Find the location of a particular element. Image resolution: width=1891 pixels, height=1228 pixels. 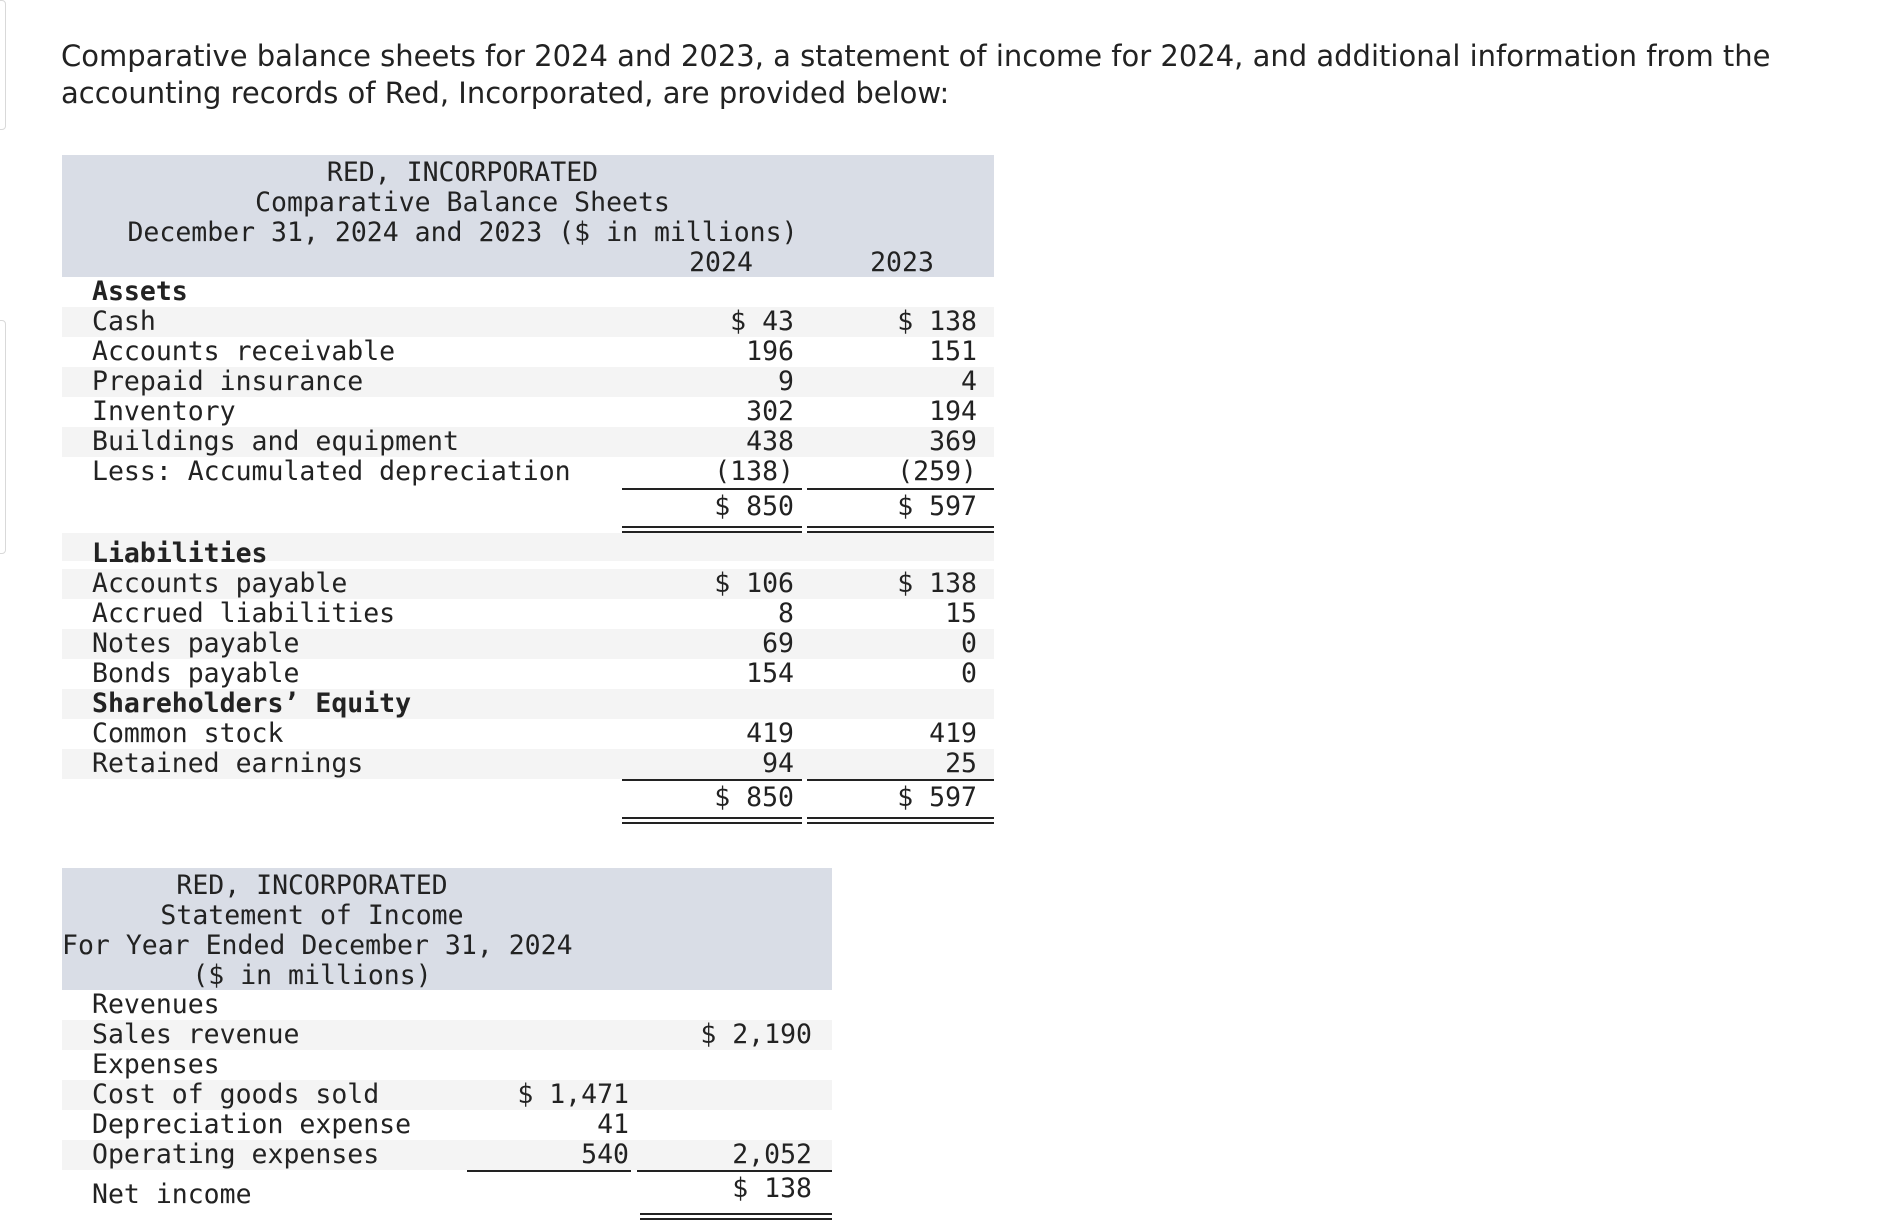

expenses-heading: Expenses is located at coordinates (156, 1064).